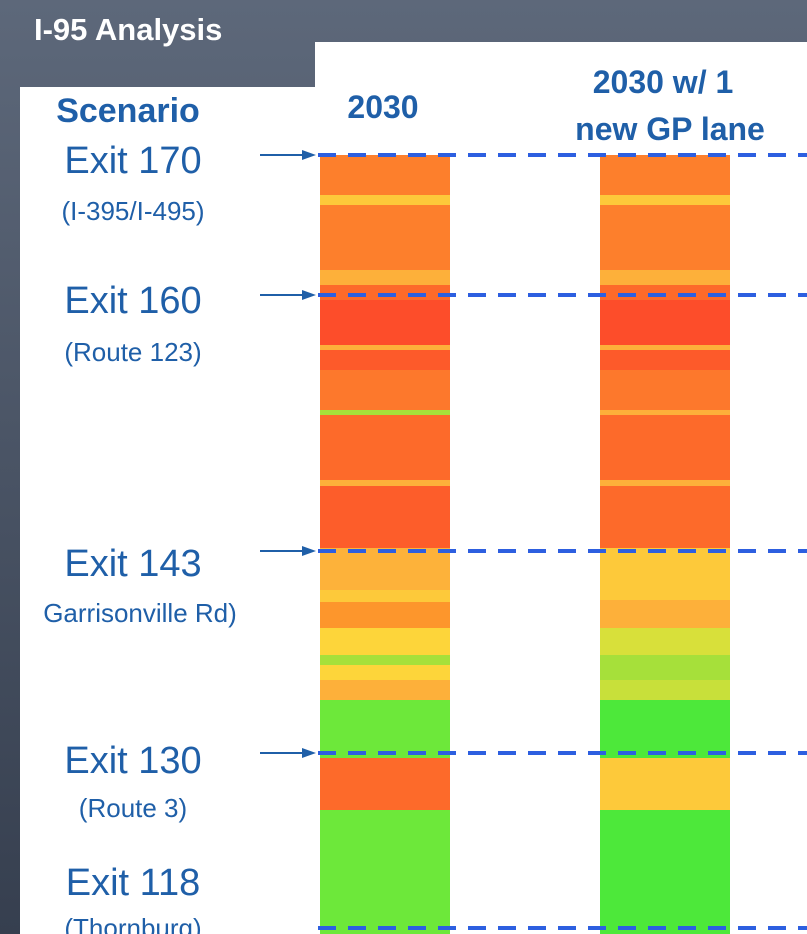 This screenshot has height=934, width=807. I want to click on exit-name: Exit 143, so click(132, 564).